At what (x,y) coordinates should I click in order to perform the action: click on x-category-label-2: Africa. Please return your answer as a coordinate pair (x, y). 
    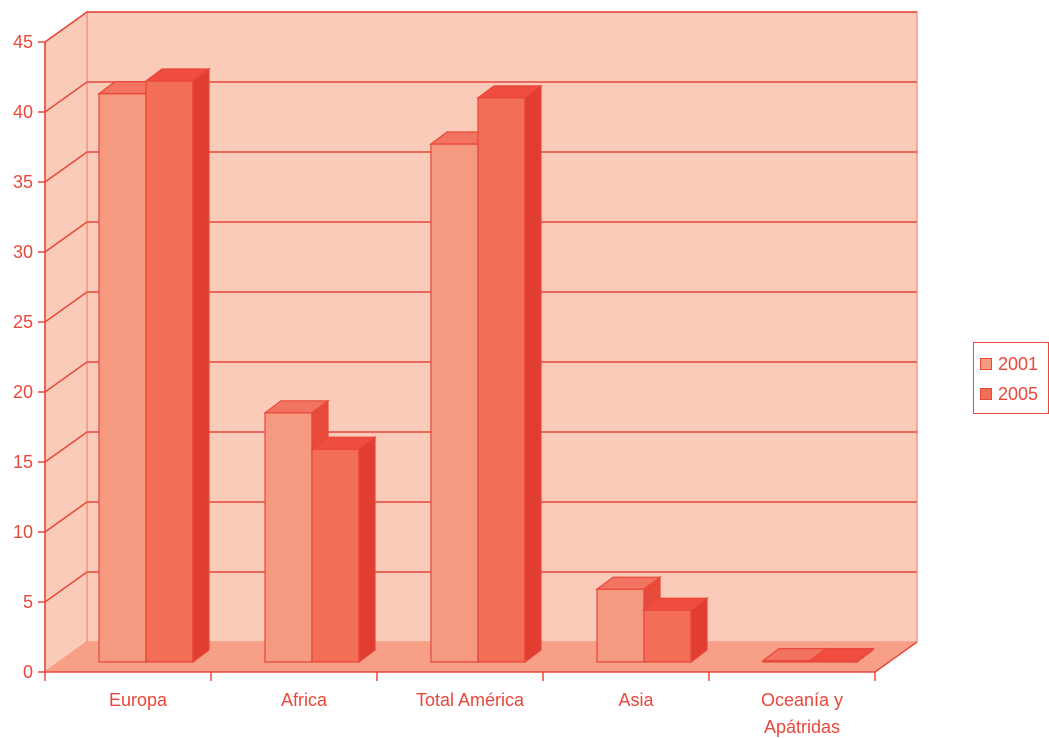
    Looking at the image, I should click on (304, 700).